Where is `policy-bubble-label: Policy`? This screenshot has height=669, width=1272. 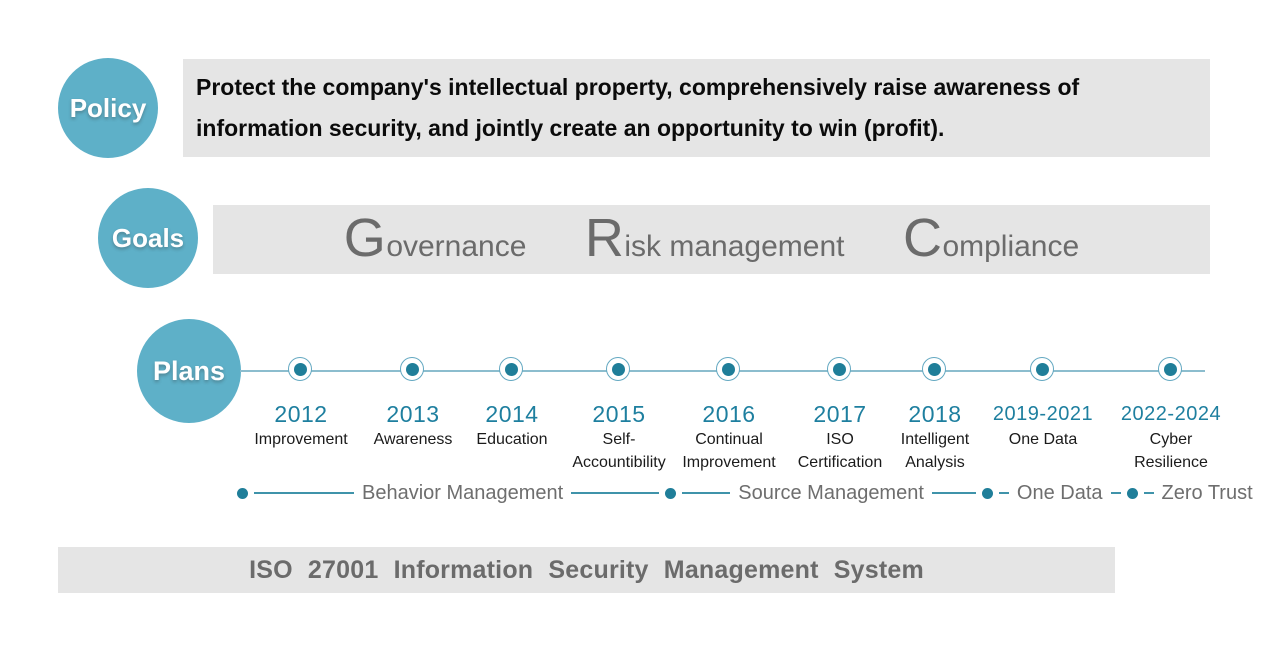
policy-bubble-label: Policy is located at coordinates (108, 107).